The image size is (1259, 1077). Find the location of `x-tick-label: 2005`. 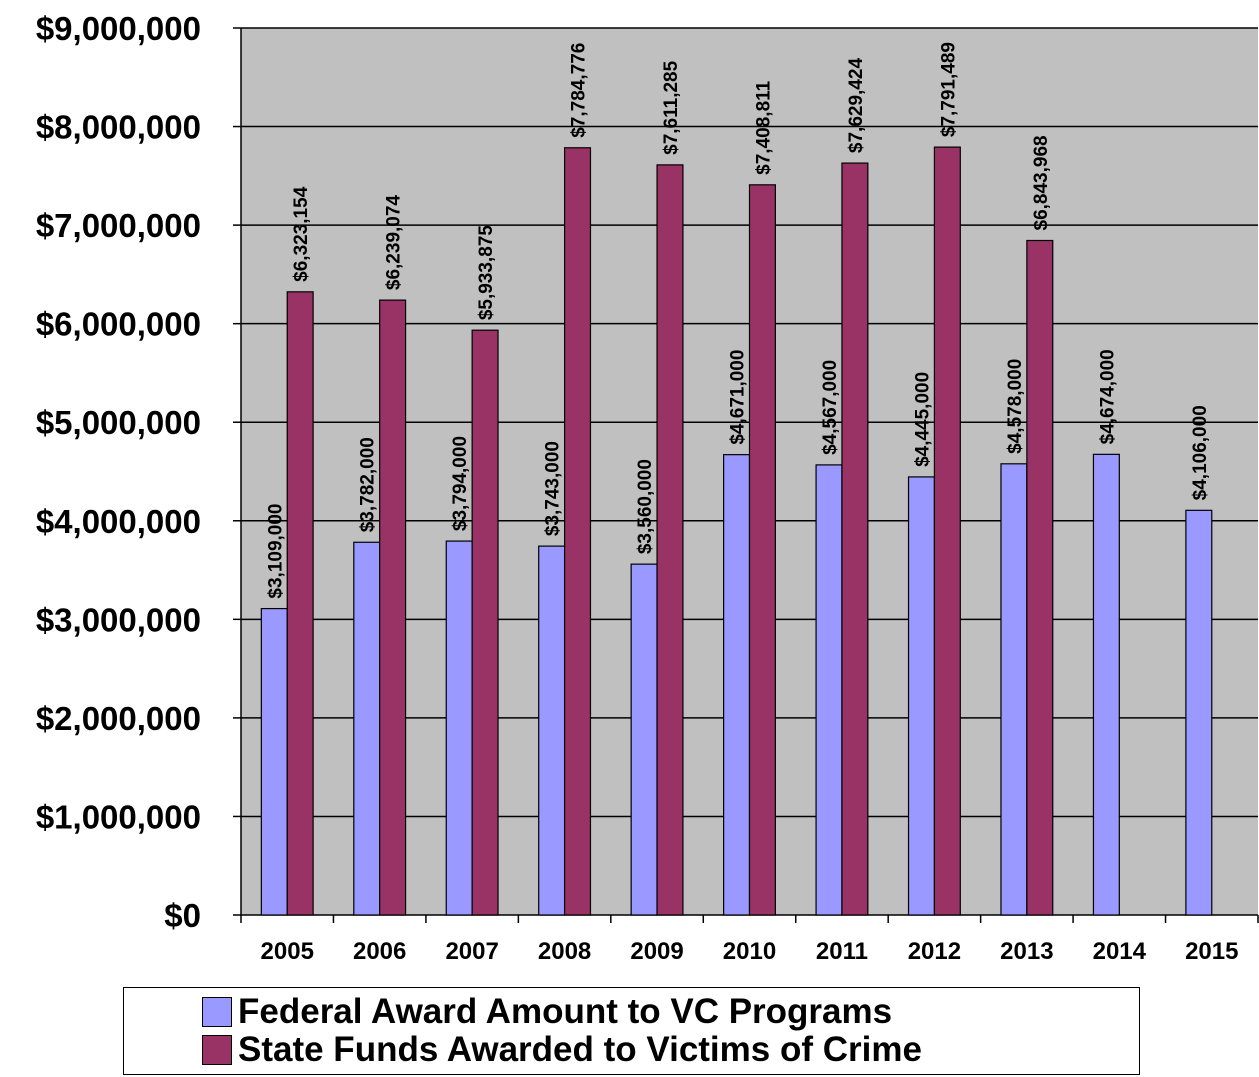

x-tick-label: 2005 is located at coordinates (287, 951).